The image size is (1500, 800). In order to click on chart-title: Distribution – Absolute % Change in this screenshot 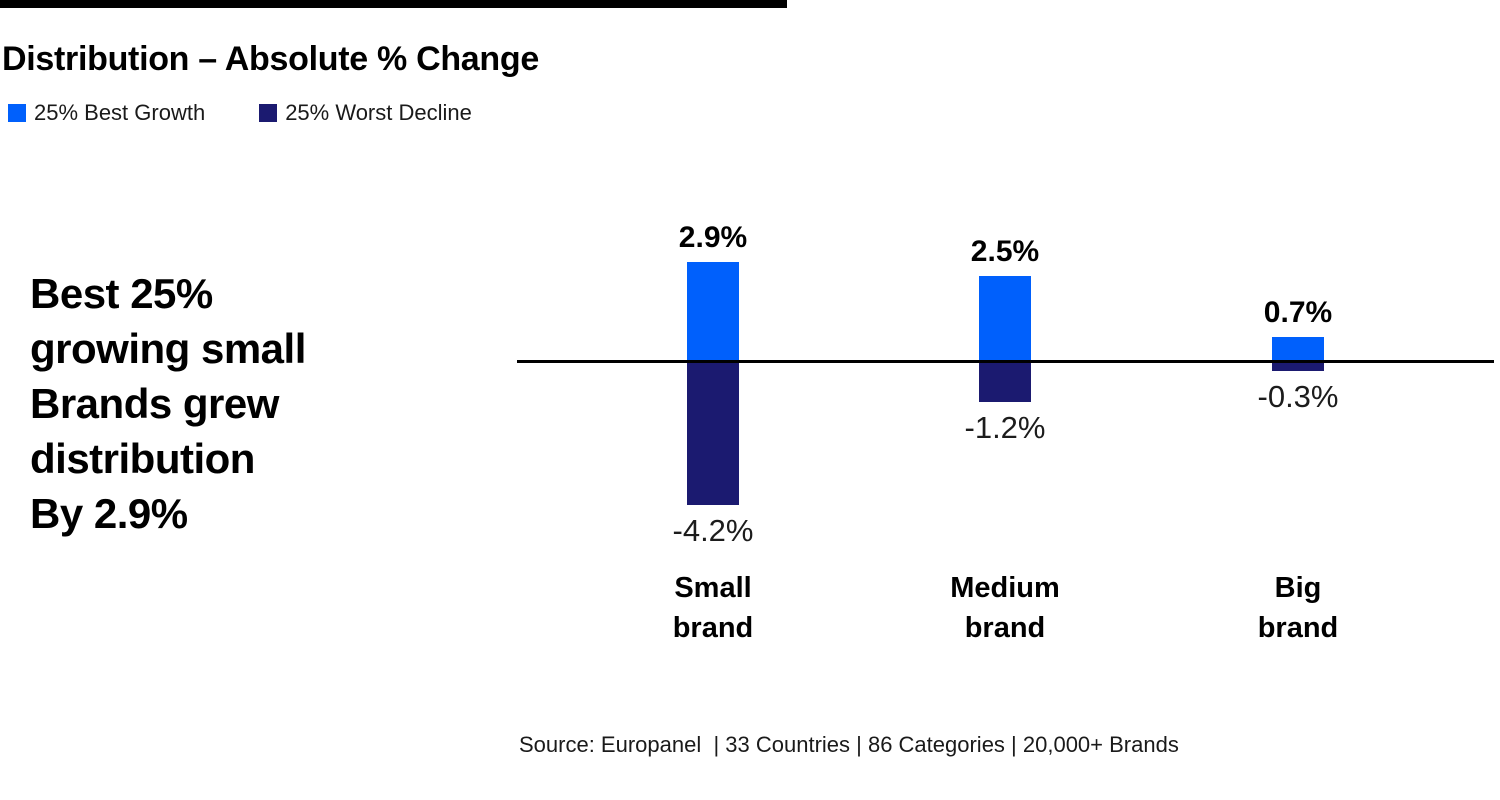, I will do `click(270, 59)`.